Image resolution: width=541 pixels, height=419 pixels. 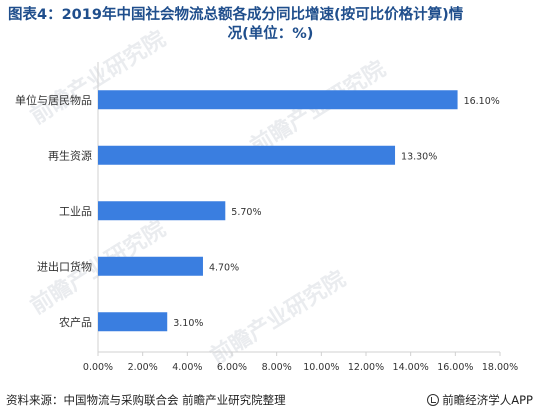 What do you see at coordinates (146, 400) in the screenshot?
I see `source-note: 资料来源：中国物流与采购联合会 前瞻产业研究院整理` at bounding box center [146, 400].